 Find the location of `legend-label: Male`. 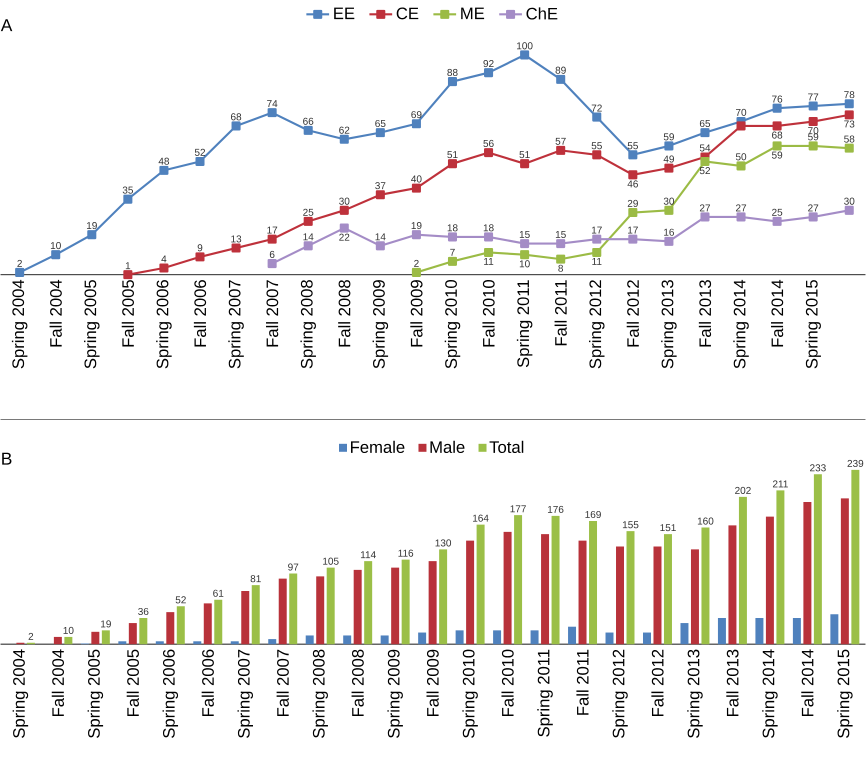

legend-label: Male is located at coordinates (447, 446).